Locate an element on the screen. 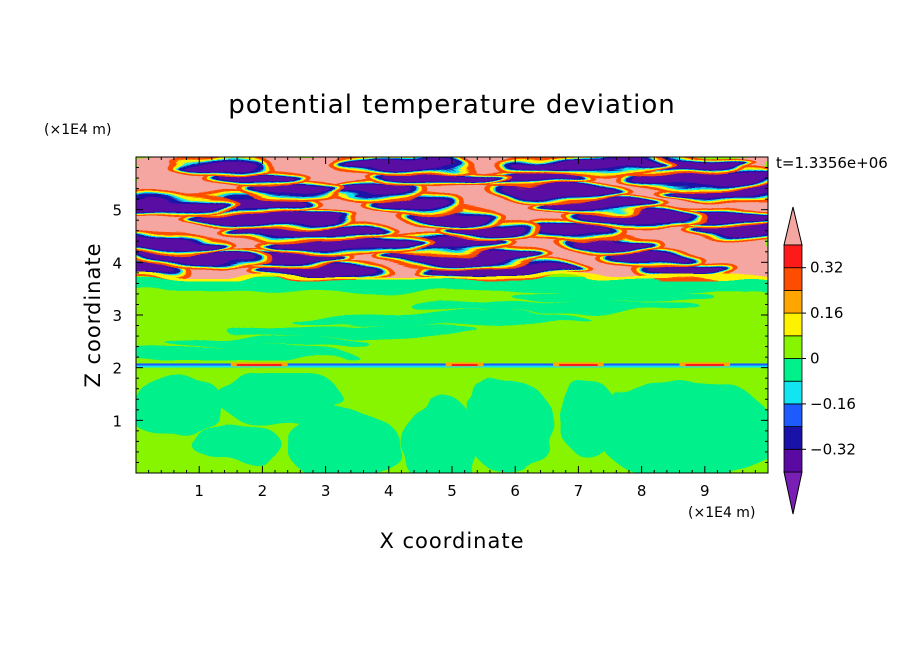 The height and width of the screenshot is (654, 904). colorbar-label: 0.16 is located at coordinates (826, 313).